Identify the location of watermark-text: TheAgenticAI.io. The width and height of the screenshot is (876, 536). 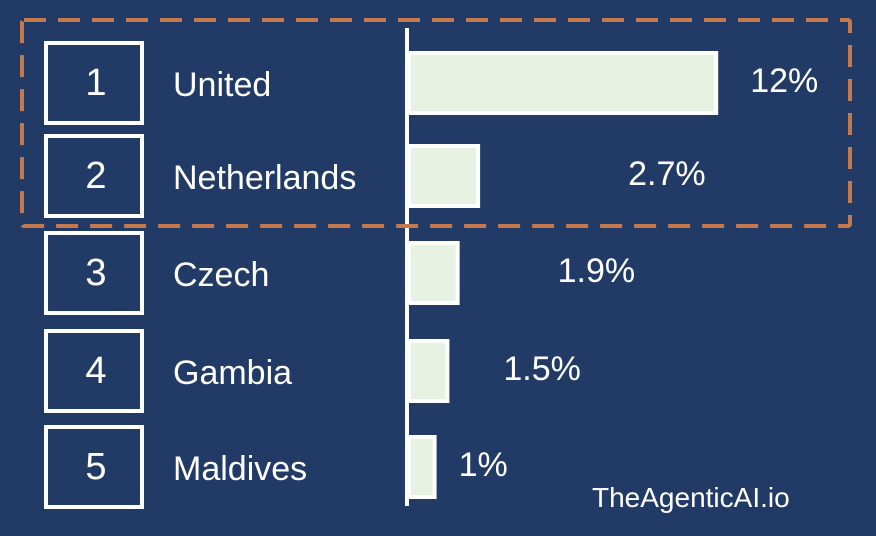
(691, 497).